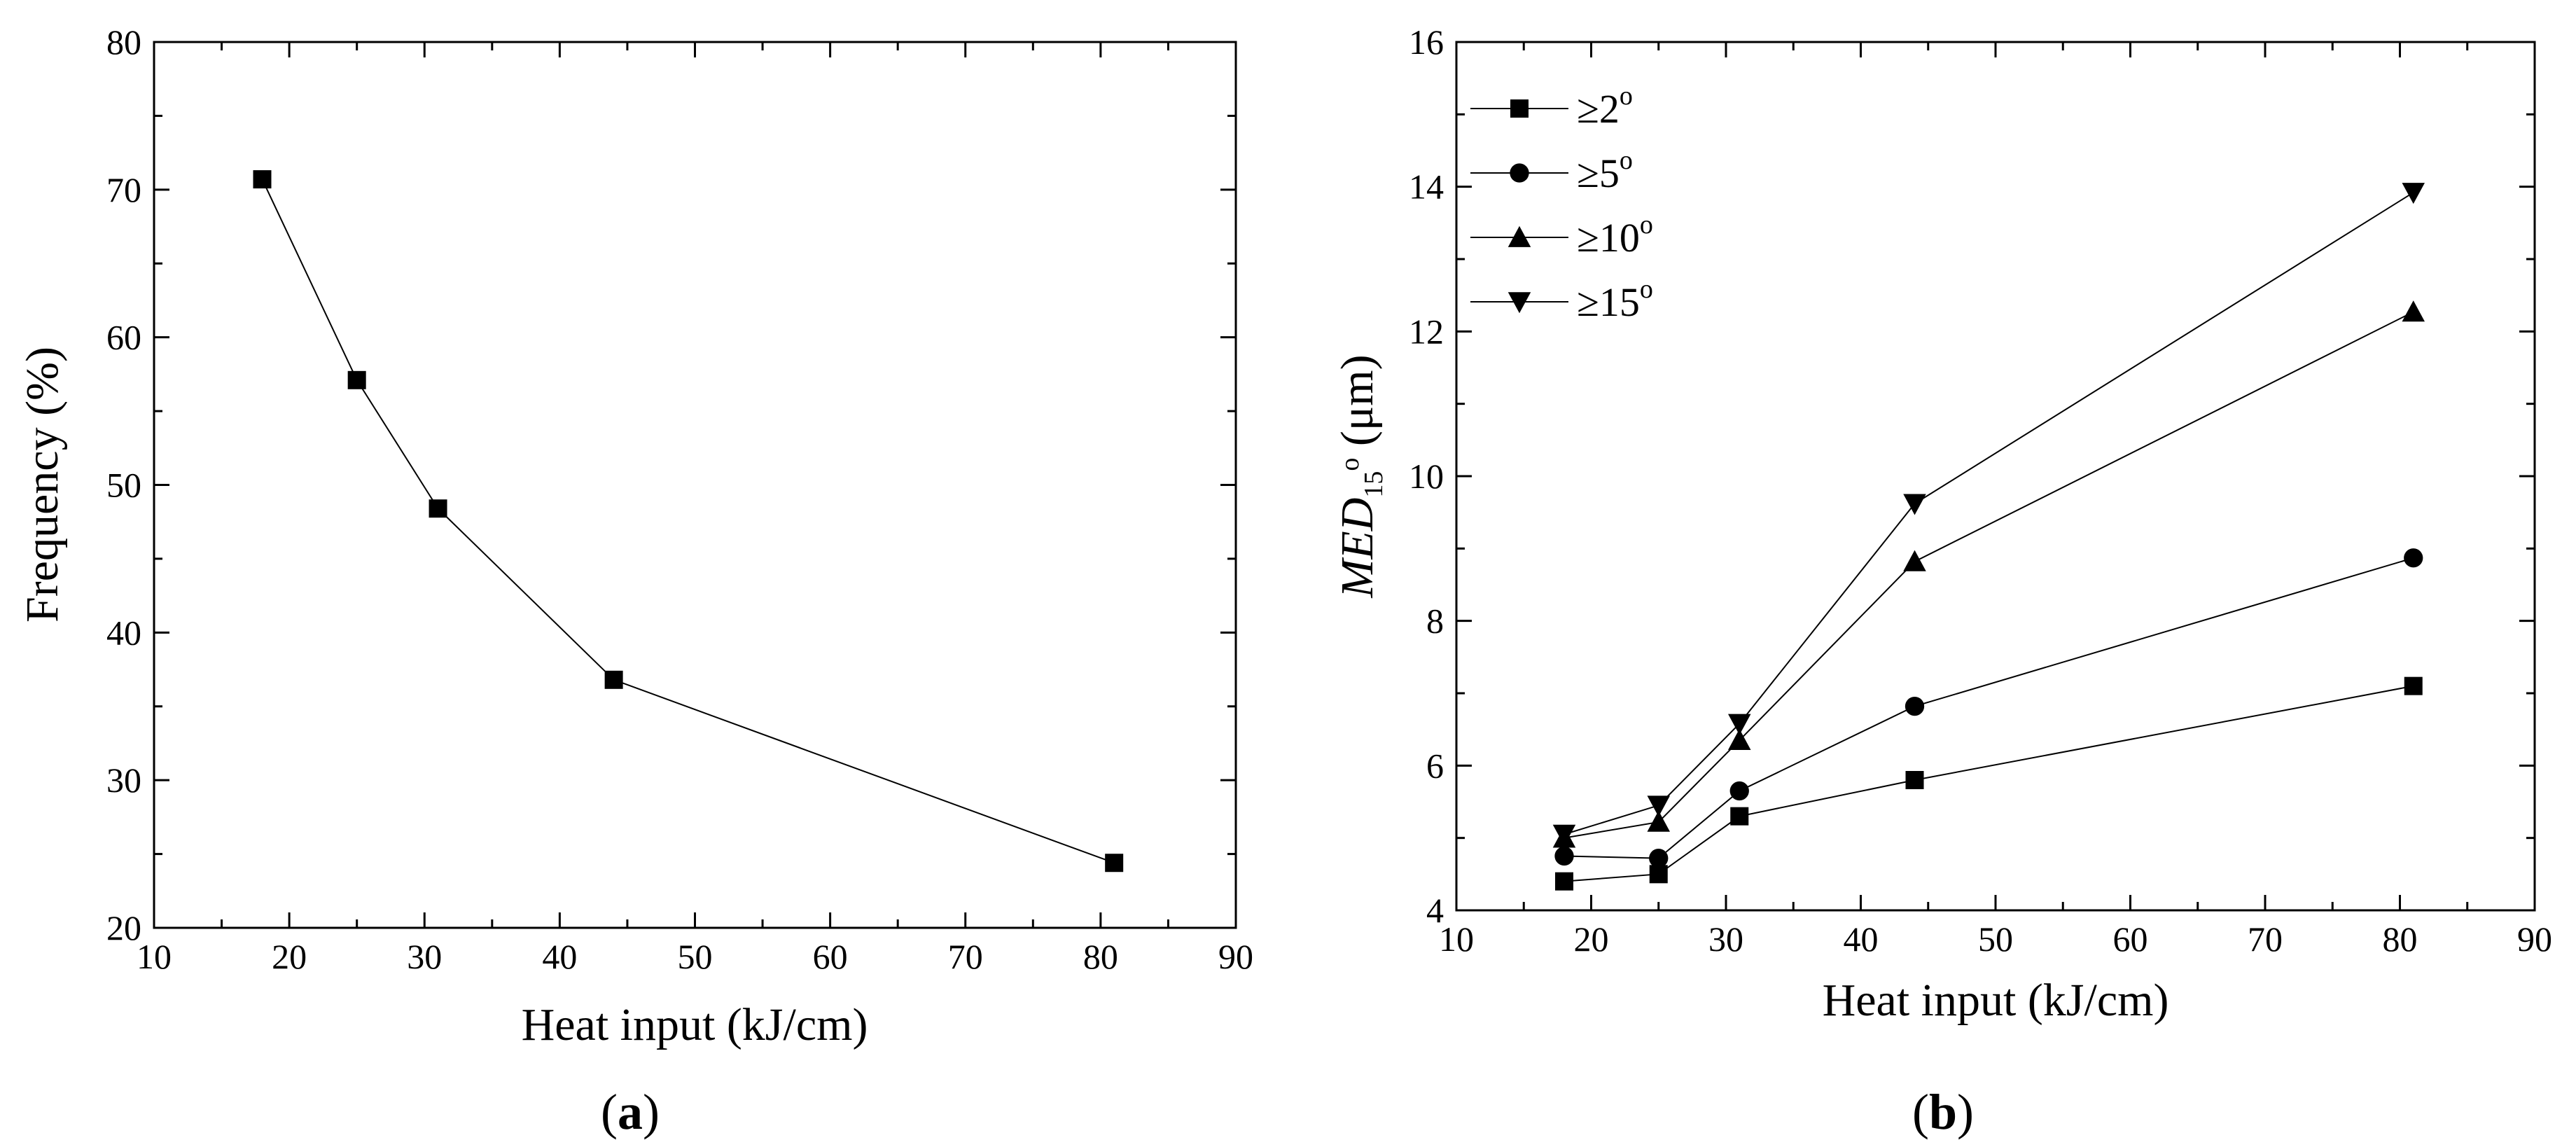 The height and width of the screenshot is (1140, 2576). I want to click on chart-a-x-axis-title: Heat input (kJ/cm), so click(695, 1024).